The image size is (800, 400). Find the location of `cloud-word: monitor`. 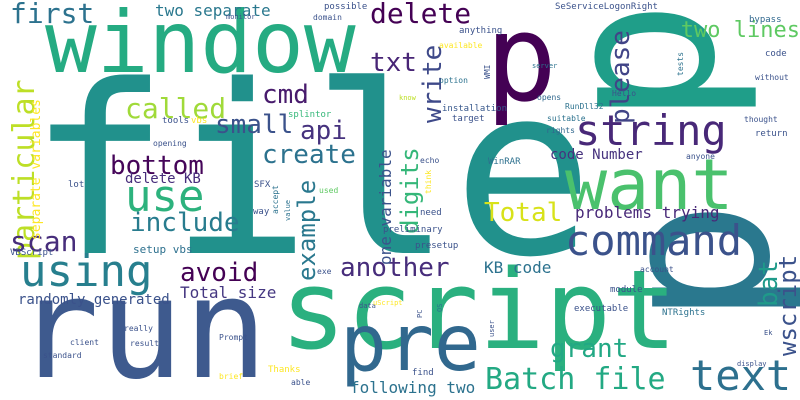

cloud-word: monitor is located at coordinates (241, 17).